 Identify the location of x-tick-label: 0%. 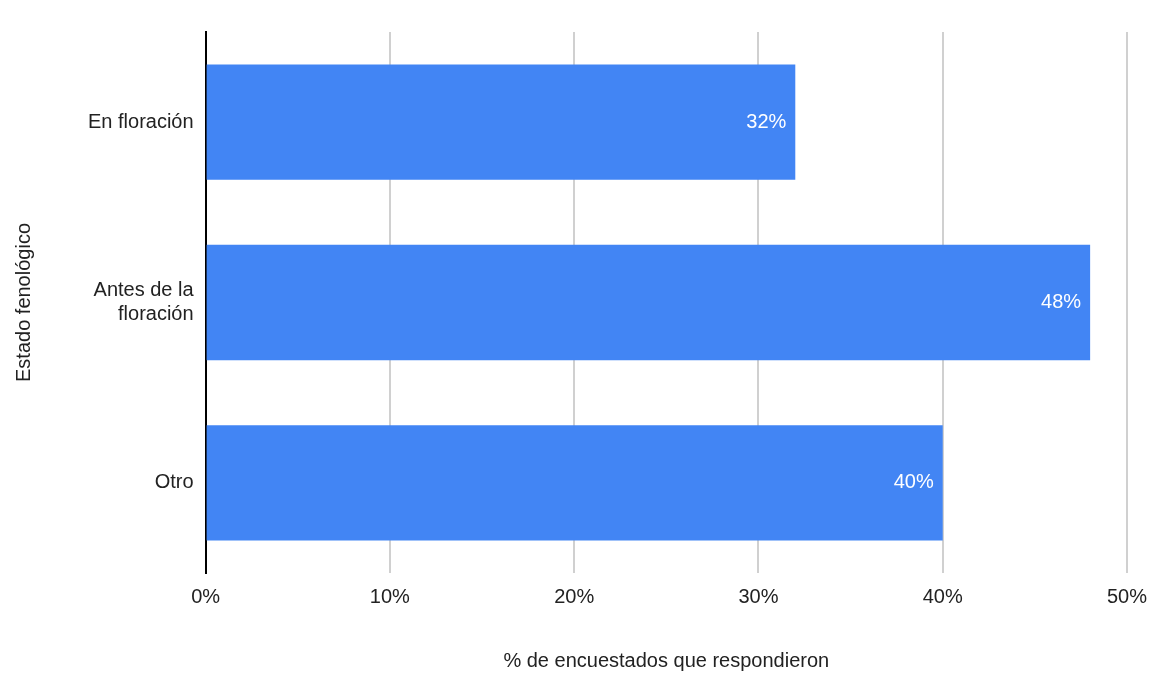
(206, 595).